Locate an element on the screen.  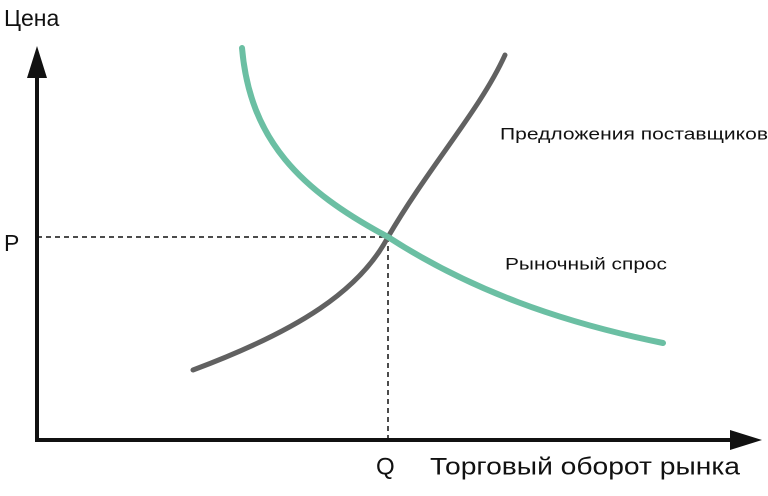
demand-label: Рыночный спрос is located at coordinates (586, 263).